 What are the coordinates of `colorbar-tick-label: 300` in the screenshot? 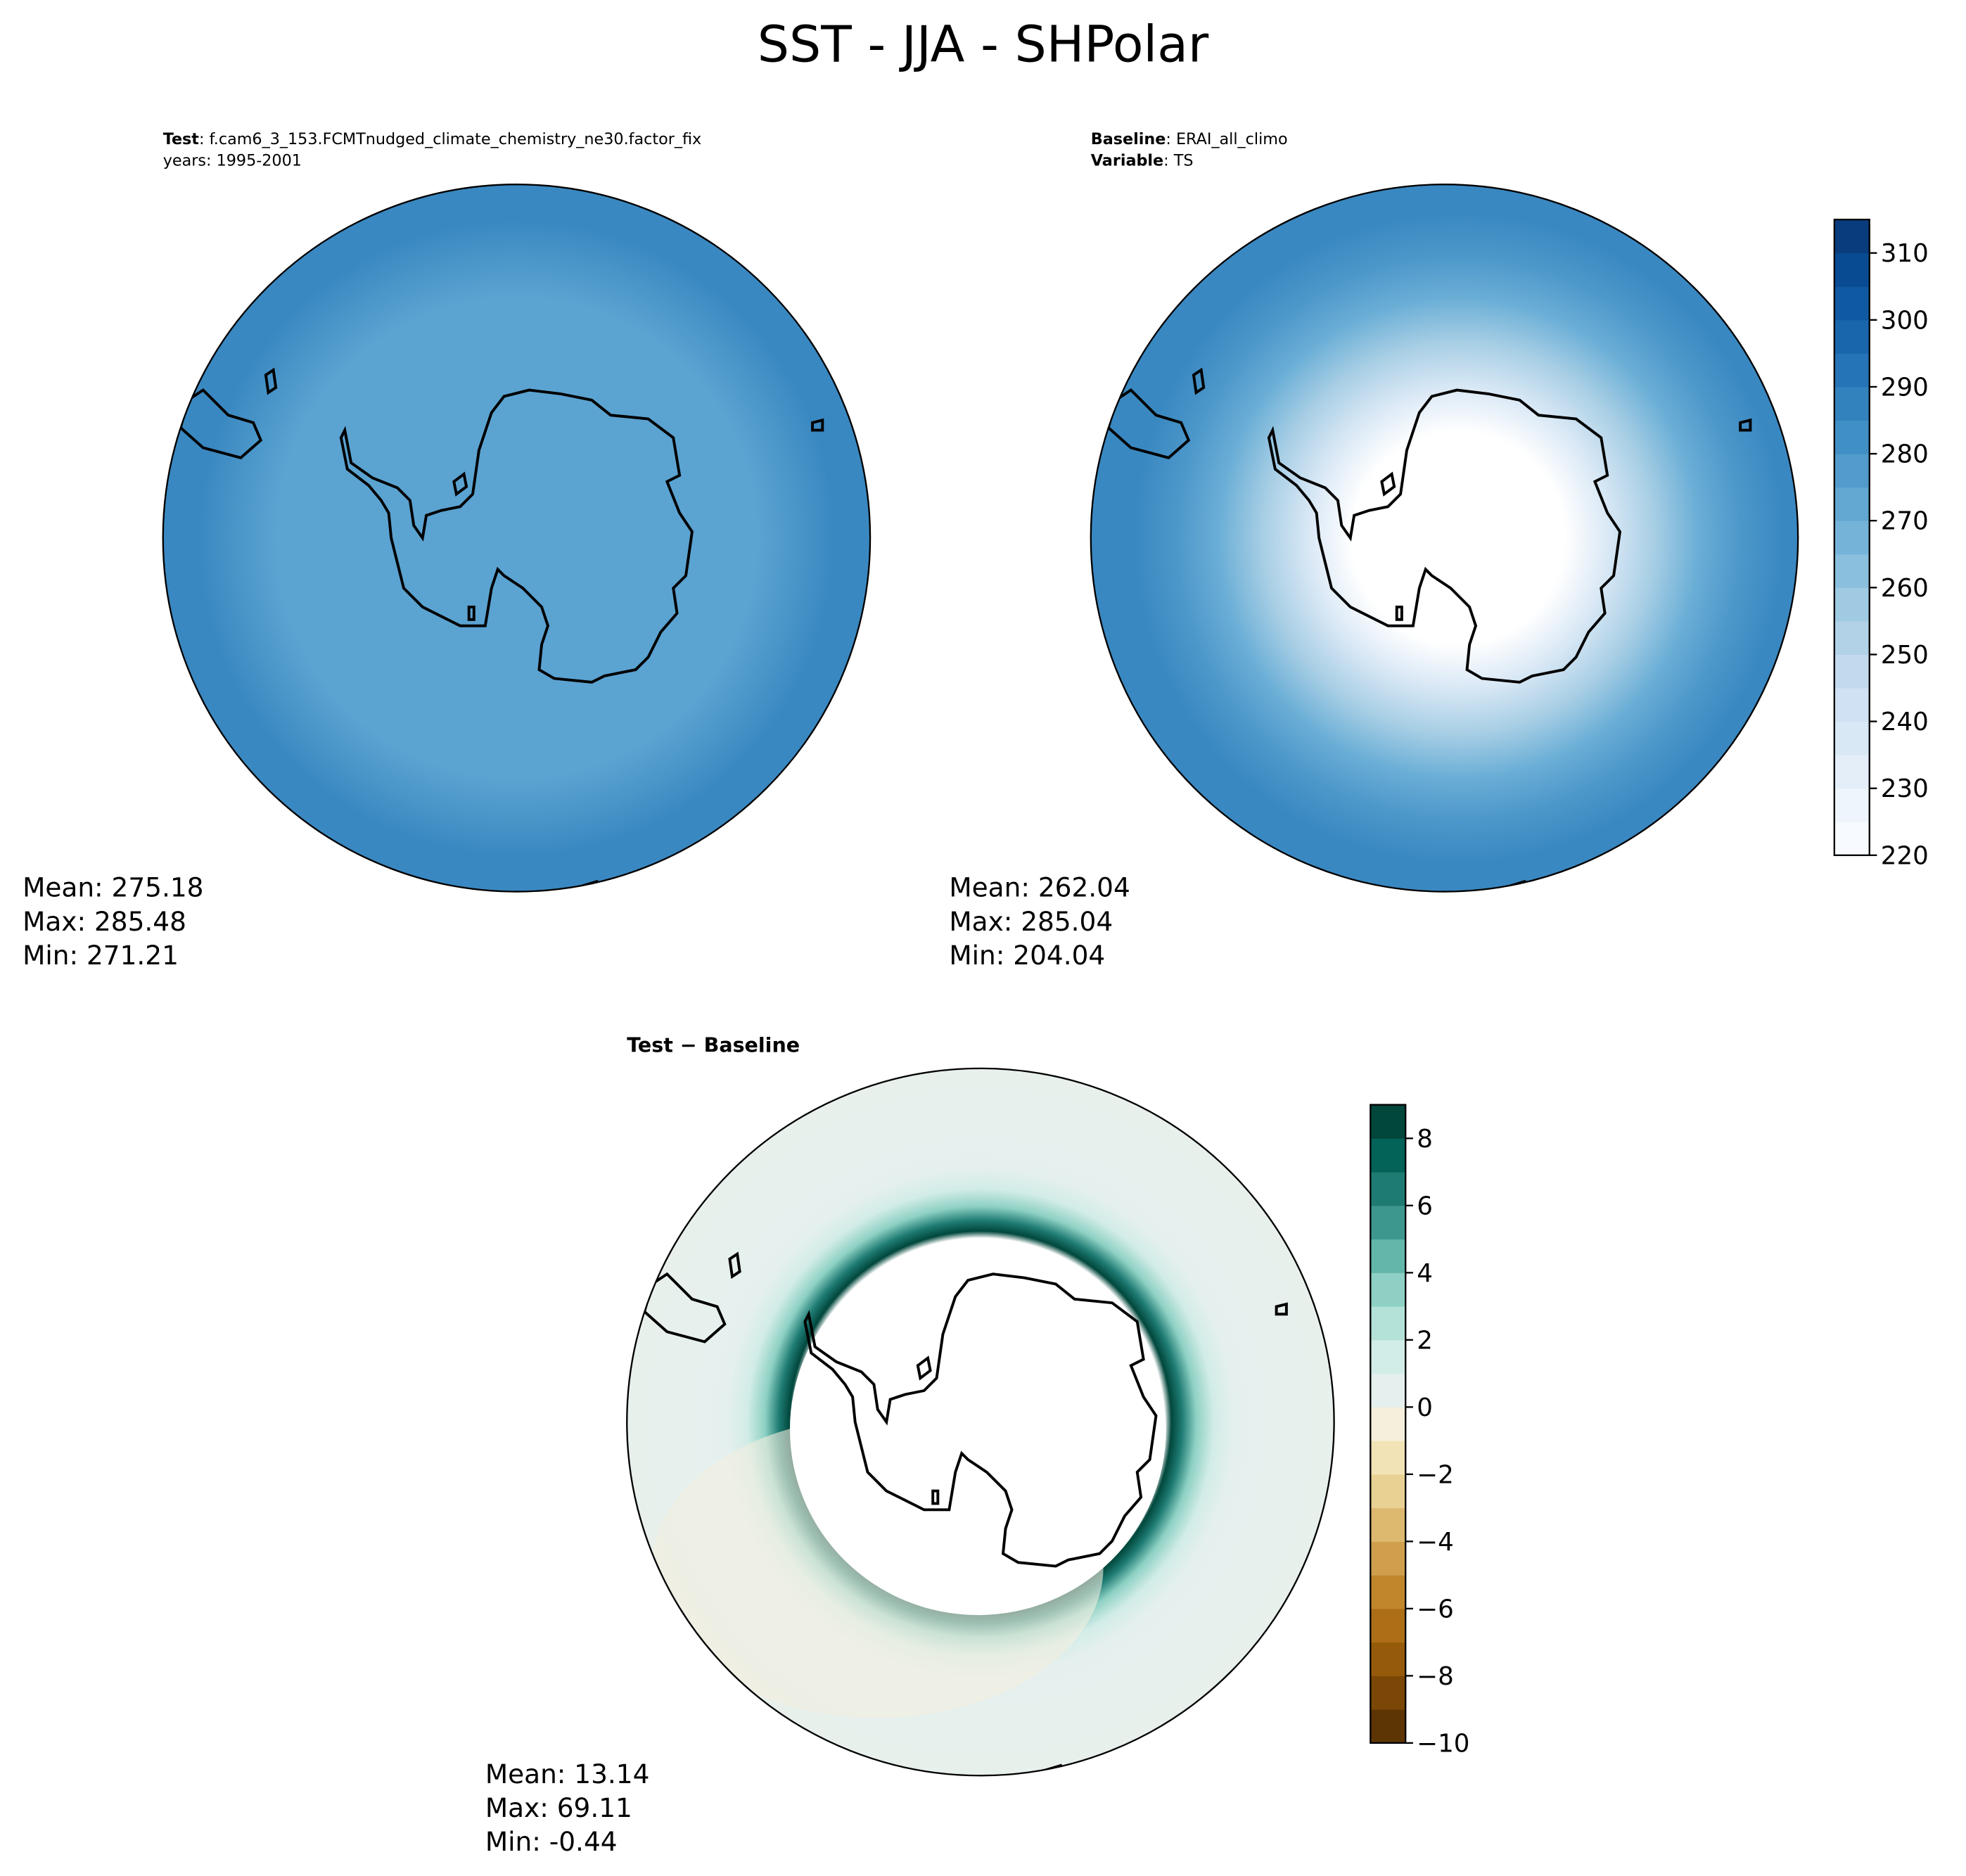 It's located at (1905, 320).